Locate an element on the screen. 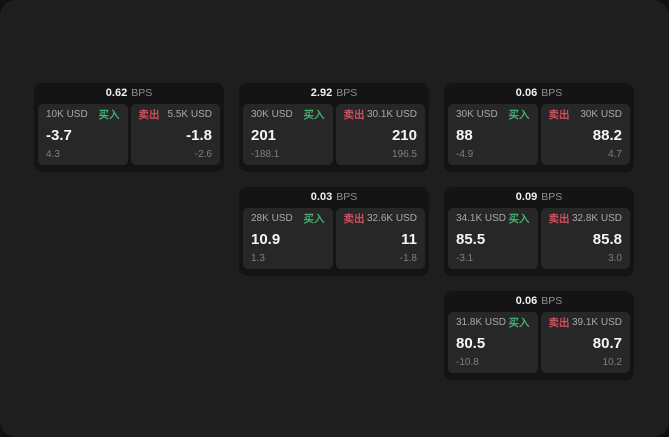 This screenshot has width=669, height=437. buy-change: -4.9 is located at coordinates (465, 154).